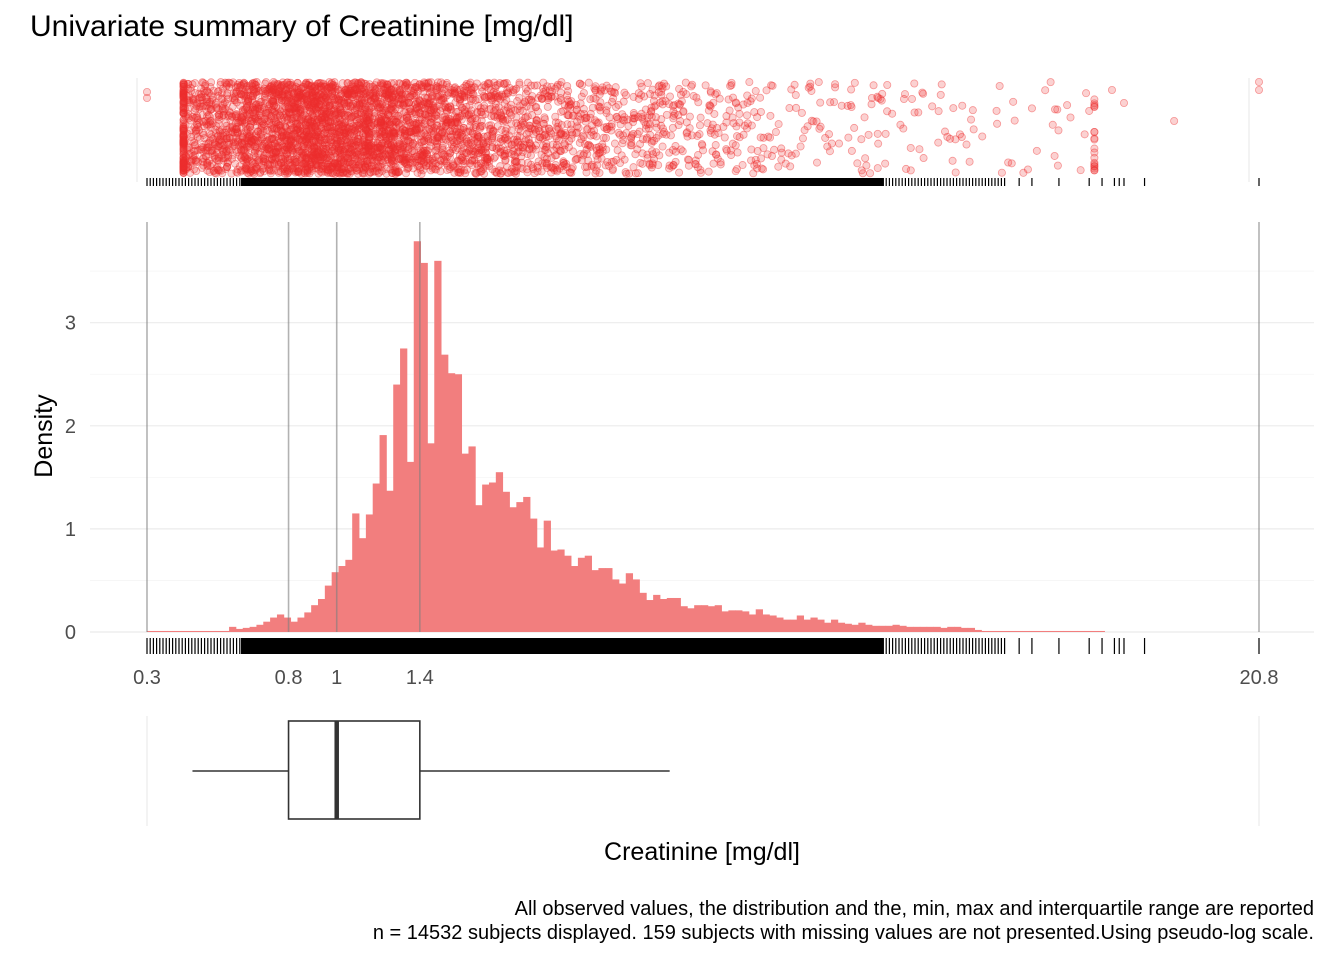 The height and width of the screenshot is (960, 1344). Describe the element at coordinates (70, 324) in the screenshot. I see `y-tick-label: 3` at that location.